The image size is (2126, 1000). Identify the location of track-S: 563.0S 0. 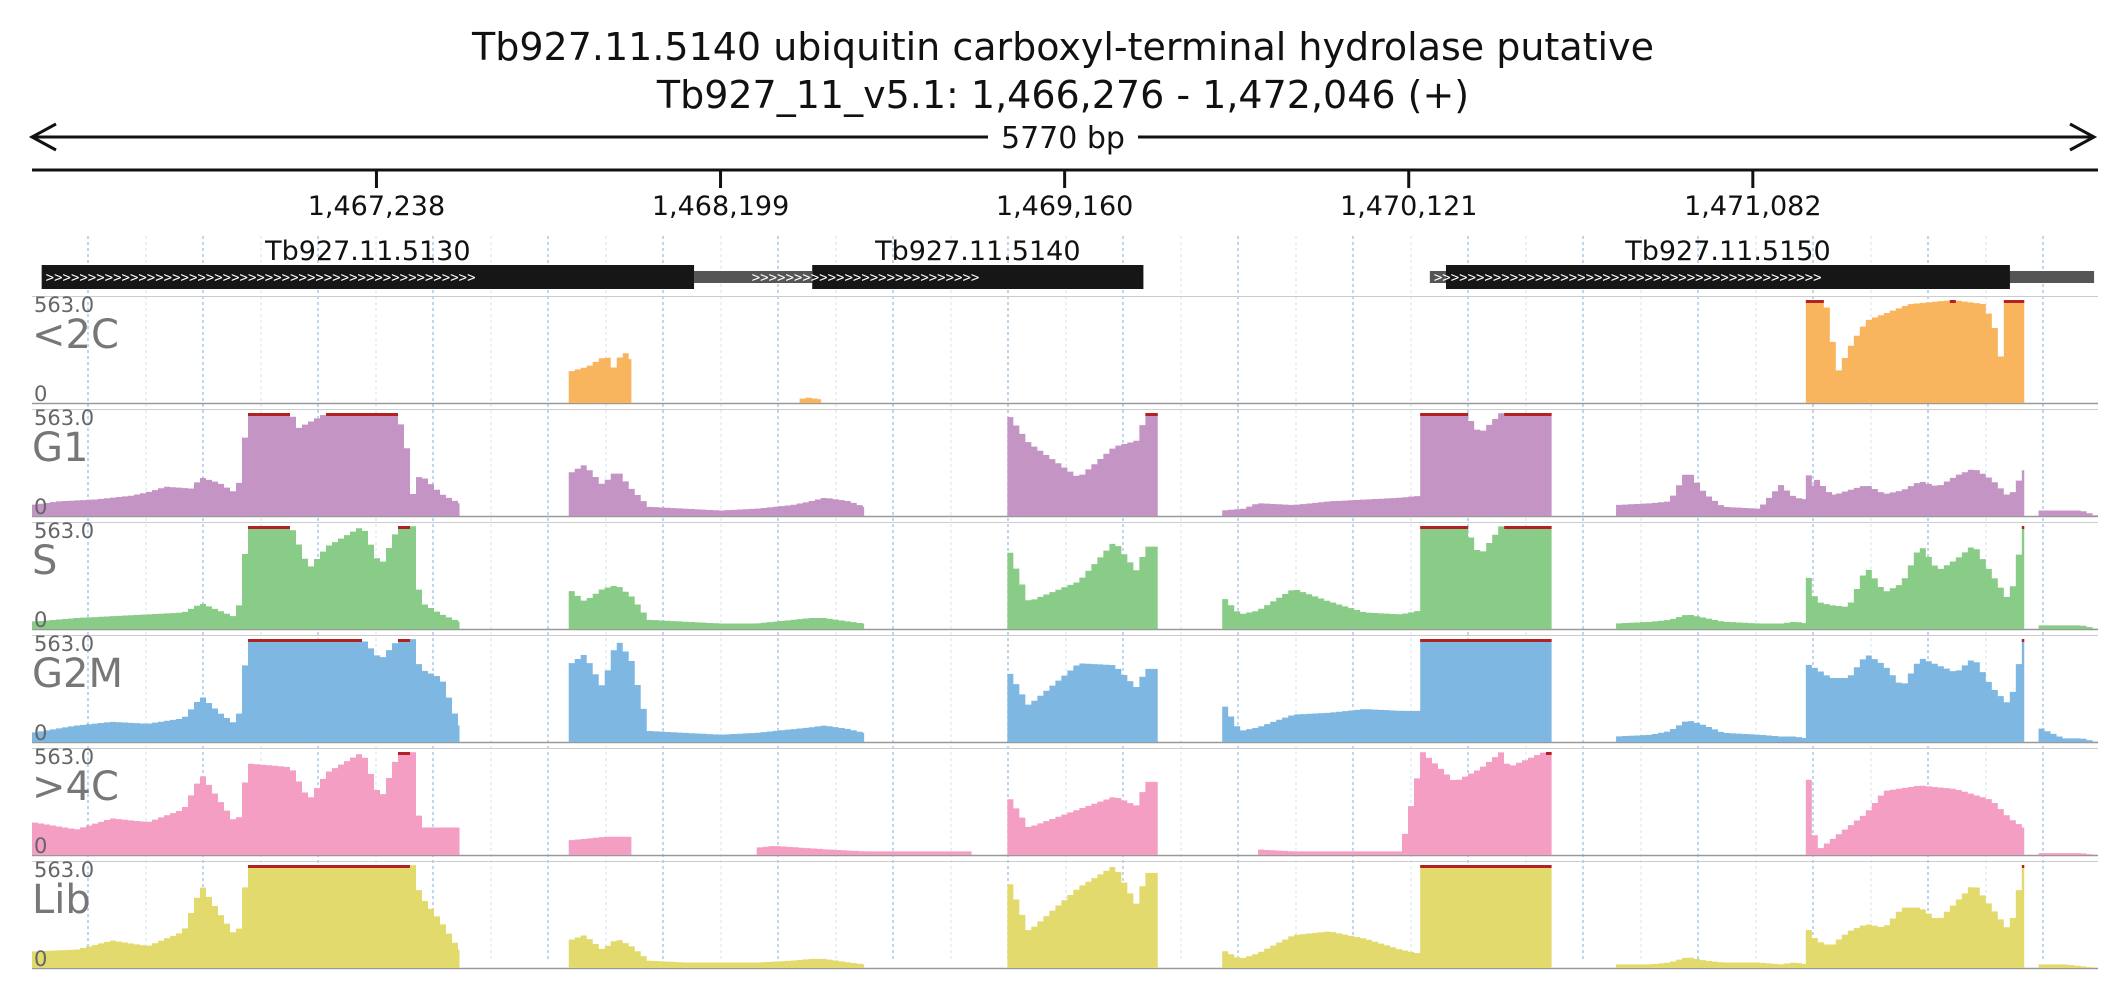
(1065, 575).